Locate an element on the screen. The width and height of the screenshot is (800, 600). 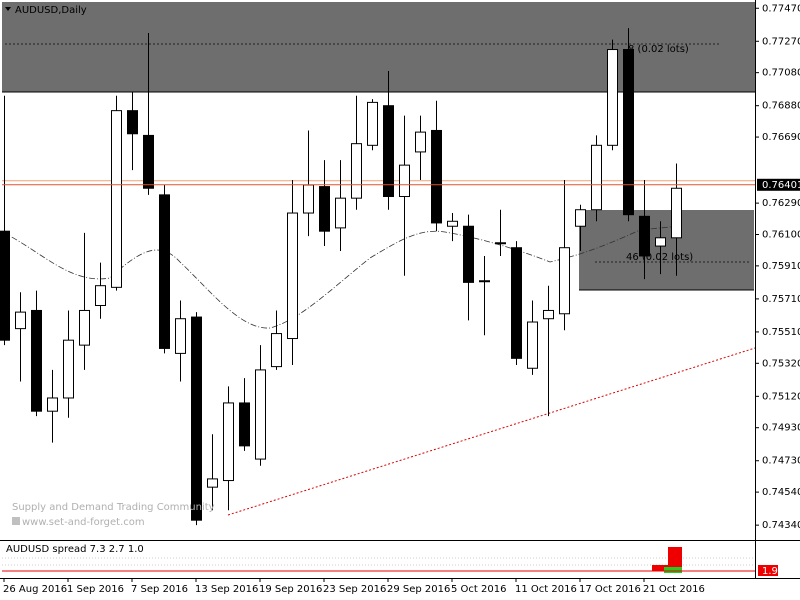
indicator-value-box is located at coordinates (768, 570).